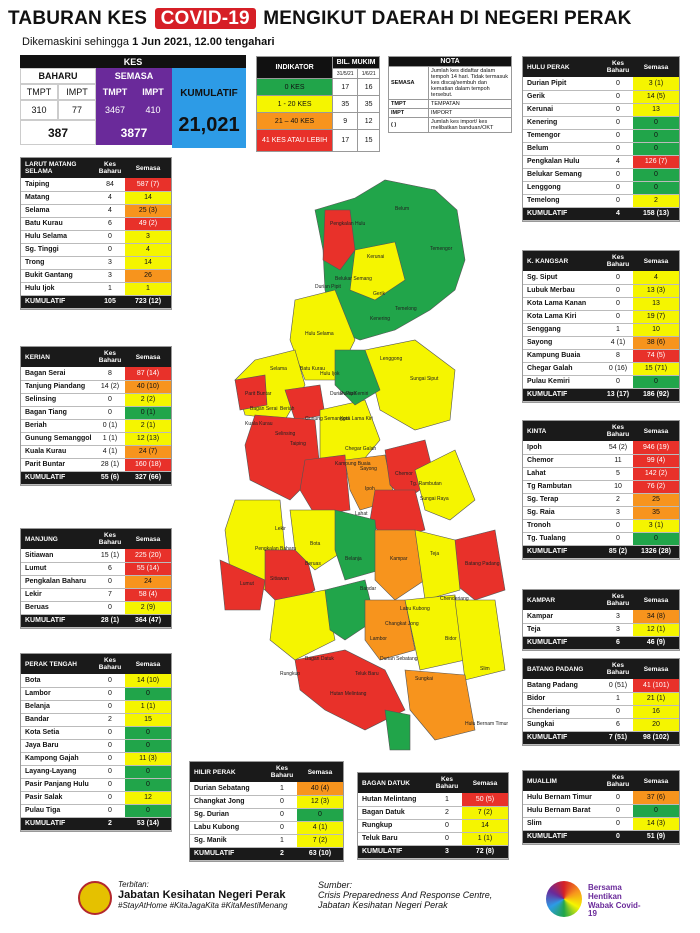 This screenshot has height=933, width=700. I want to click on kes-semasa: 40 (10), so click(148, 387).